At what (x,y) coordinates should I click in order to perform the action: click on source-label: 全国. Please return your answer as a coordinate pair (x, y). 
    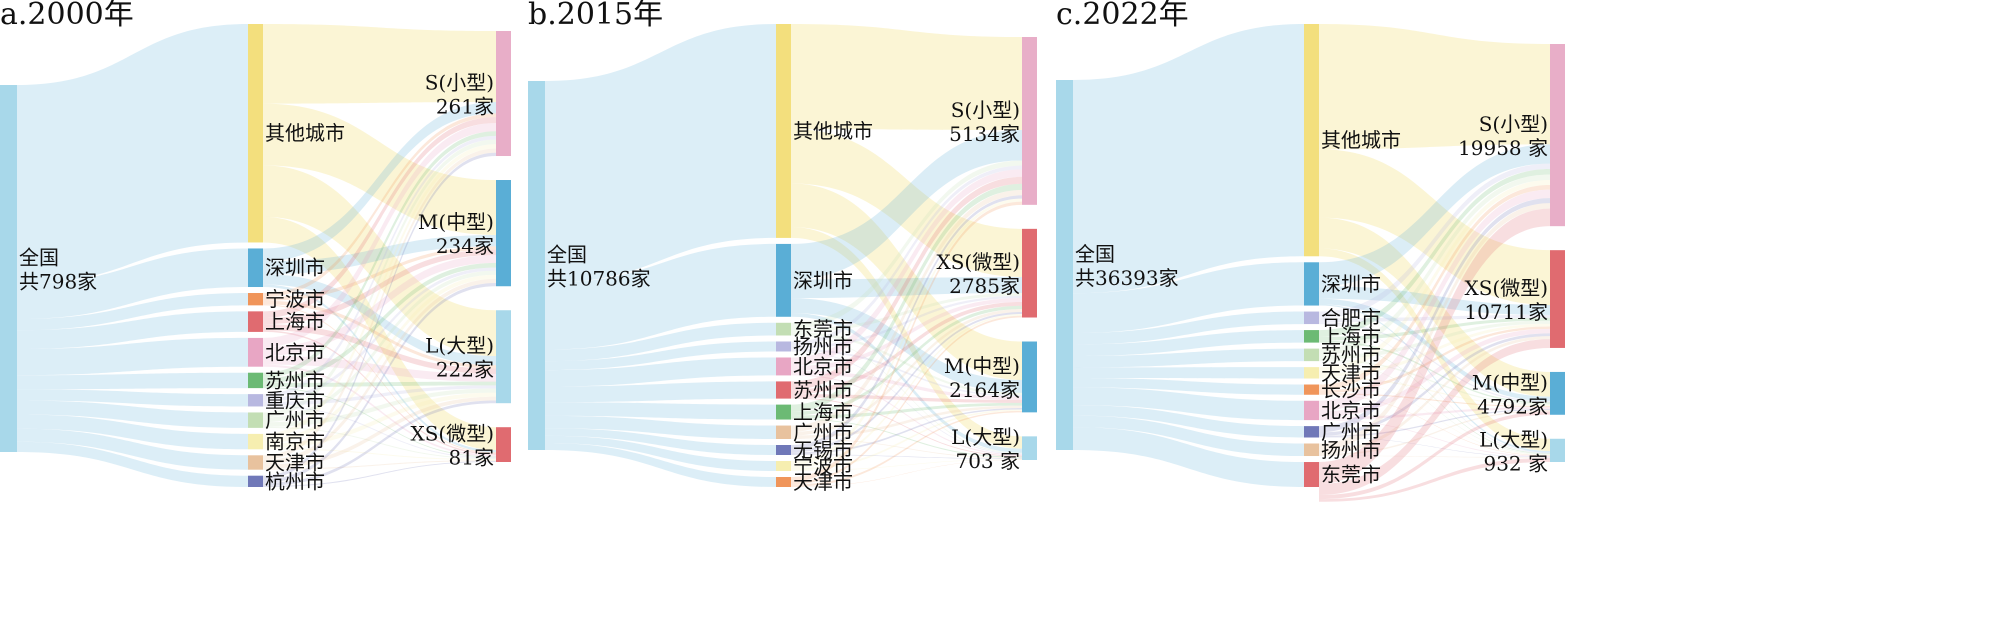
    Looking at the image, I should click on (1095, 254).